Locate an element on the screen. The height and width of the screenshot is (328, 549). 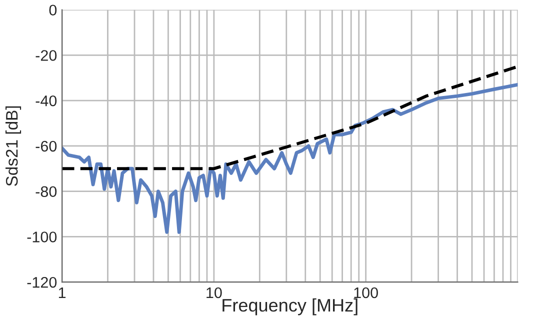
y-tick-label: -100 is located at coordinates (42, 237).